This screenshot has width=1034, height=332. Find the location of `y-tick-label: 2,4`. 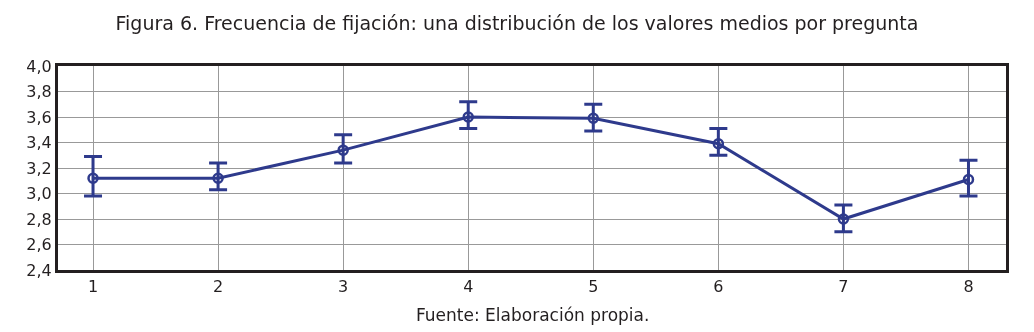

y-tick-label: 2,4 is located at coordinates (39, 270).